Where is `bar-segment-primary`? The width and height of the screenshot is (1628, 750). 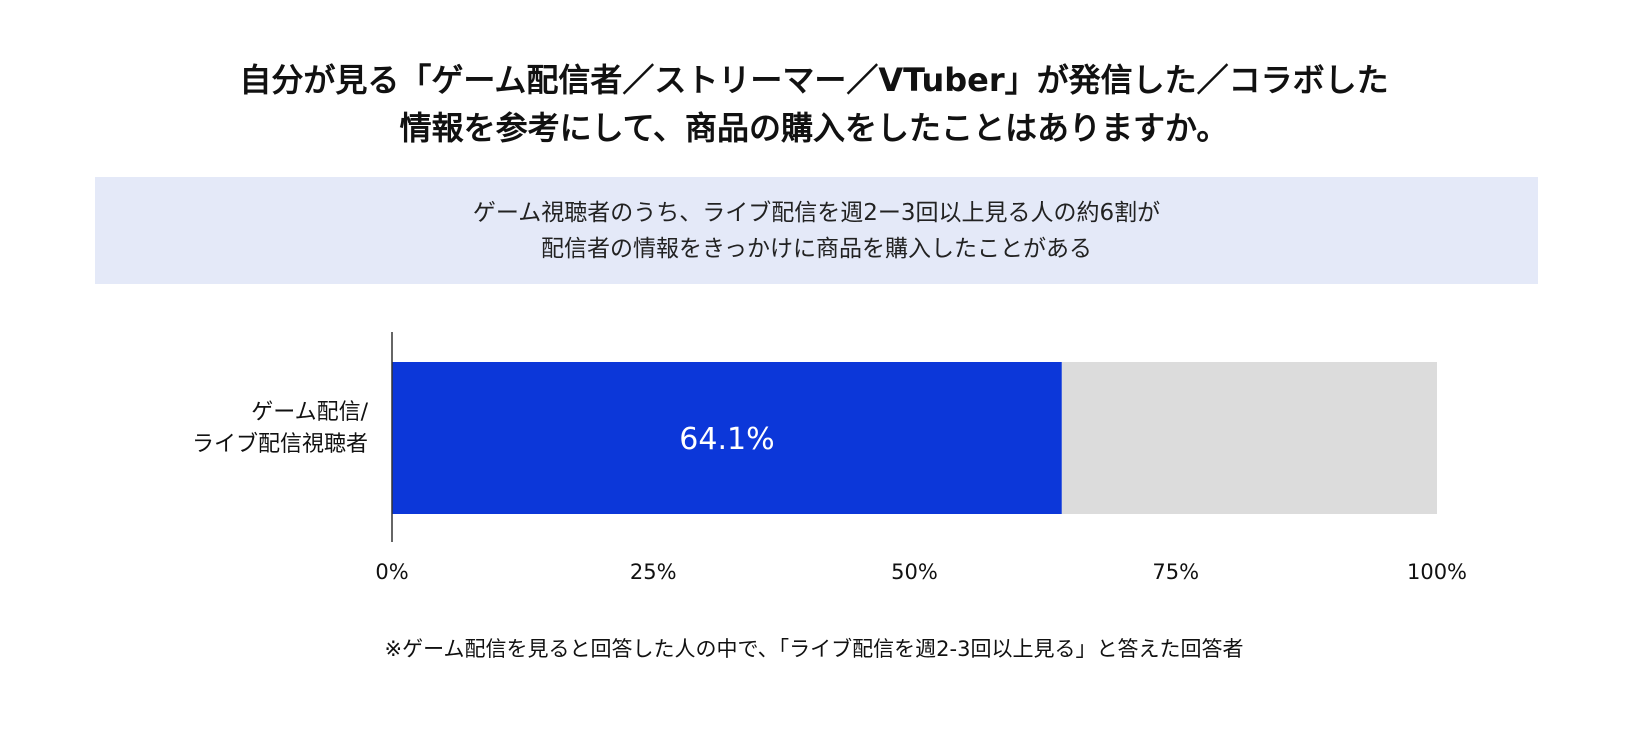
bar-segment-primary is located at coordinates (727, 438).